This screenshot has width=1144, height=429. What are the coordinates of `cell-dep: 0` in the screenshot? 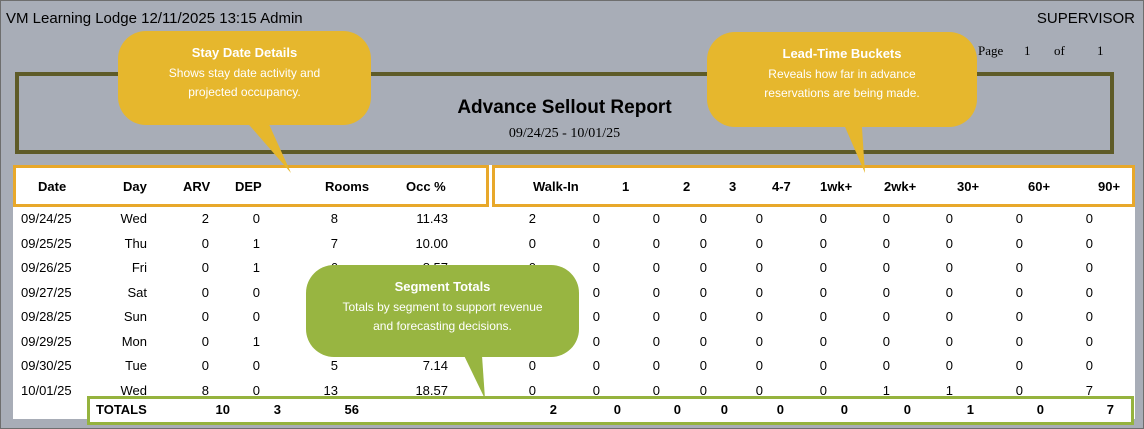 It's located at (256, 365).